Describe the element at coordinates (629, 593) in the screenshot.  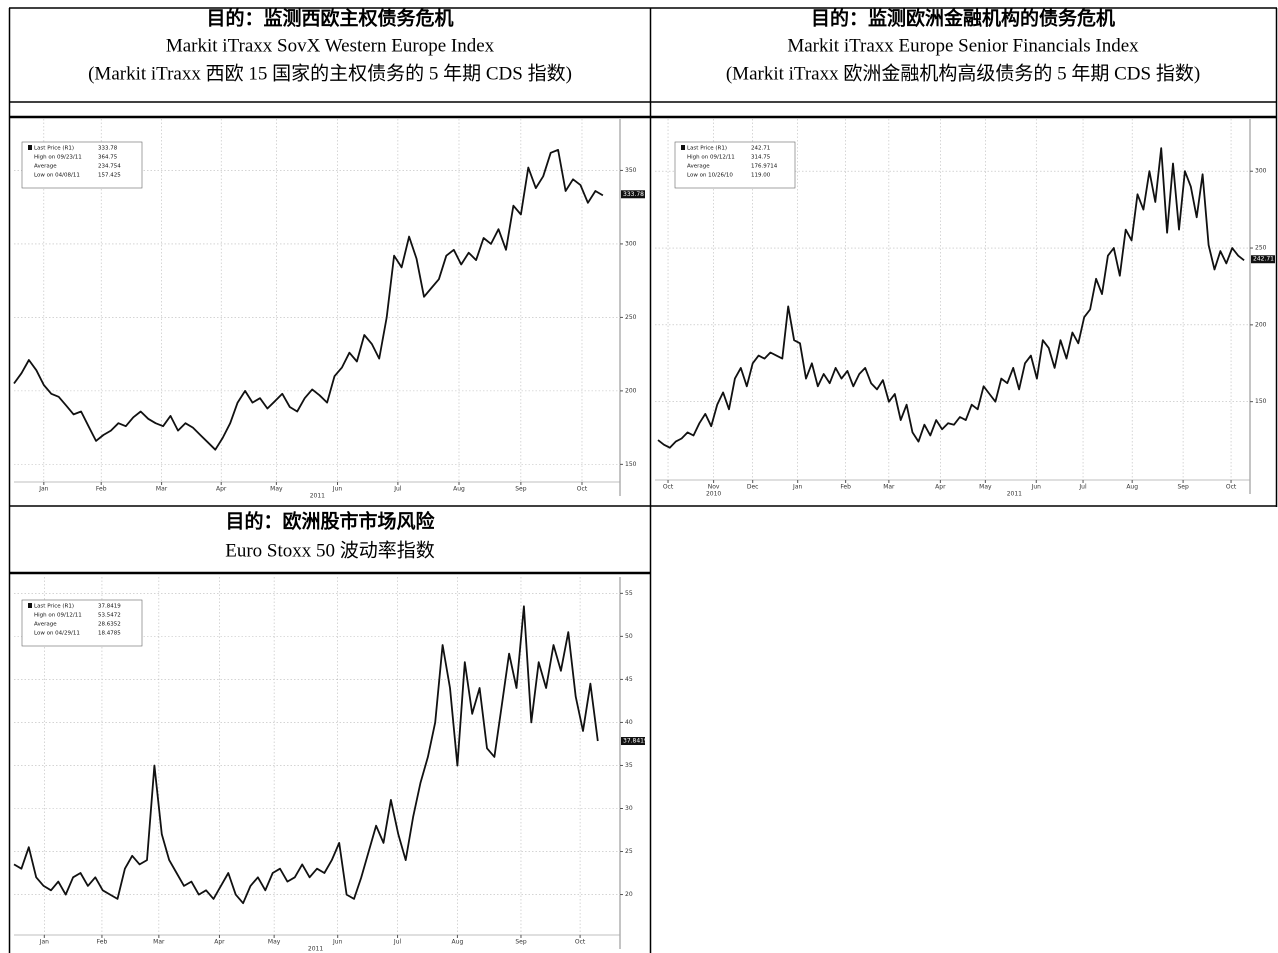
I see `y-tick-label: 55` at that location.